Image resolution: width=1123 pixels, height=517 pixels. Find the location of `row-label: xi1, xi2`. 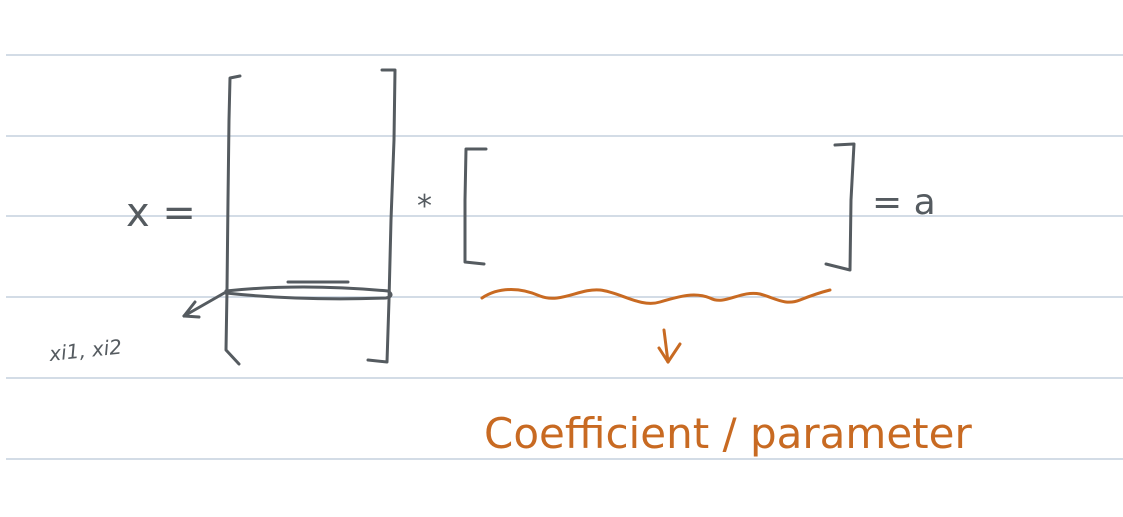

row-label: xi1, xi2 is located at coordinates (85, 350).